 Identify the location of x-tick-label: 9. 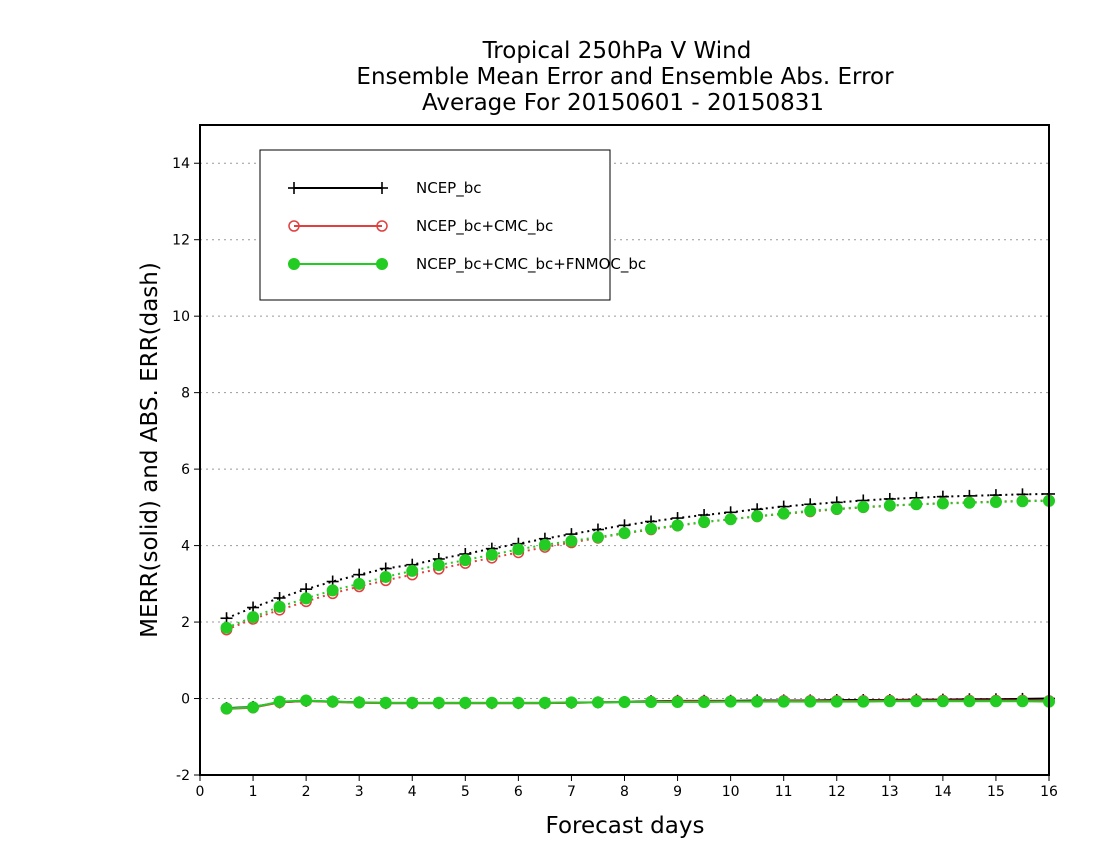
(677, 792).